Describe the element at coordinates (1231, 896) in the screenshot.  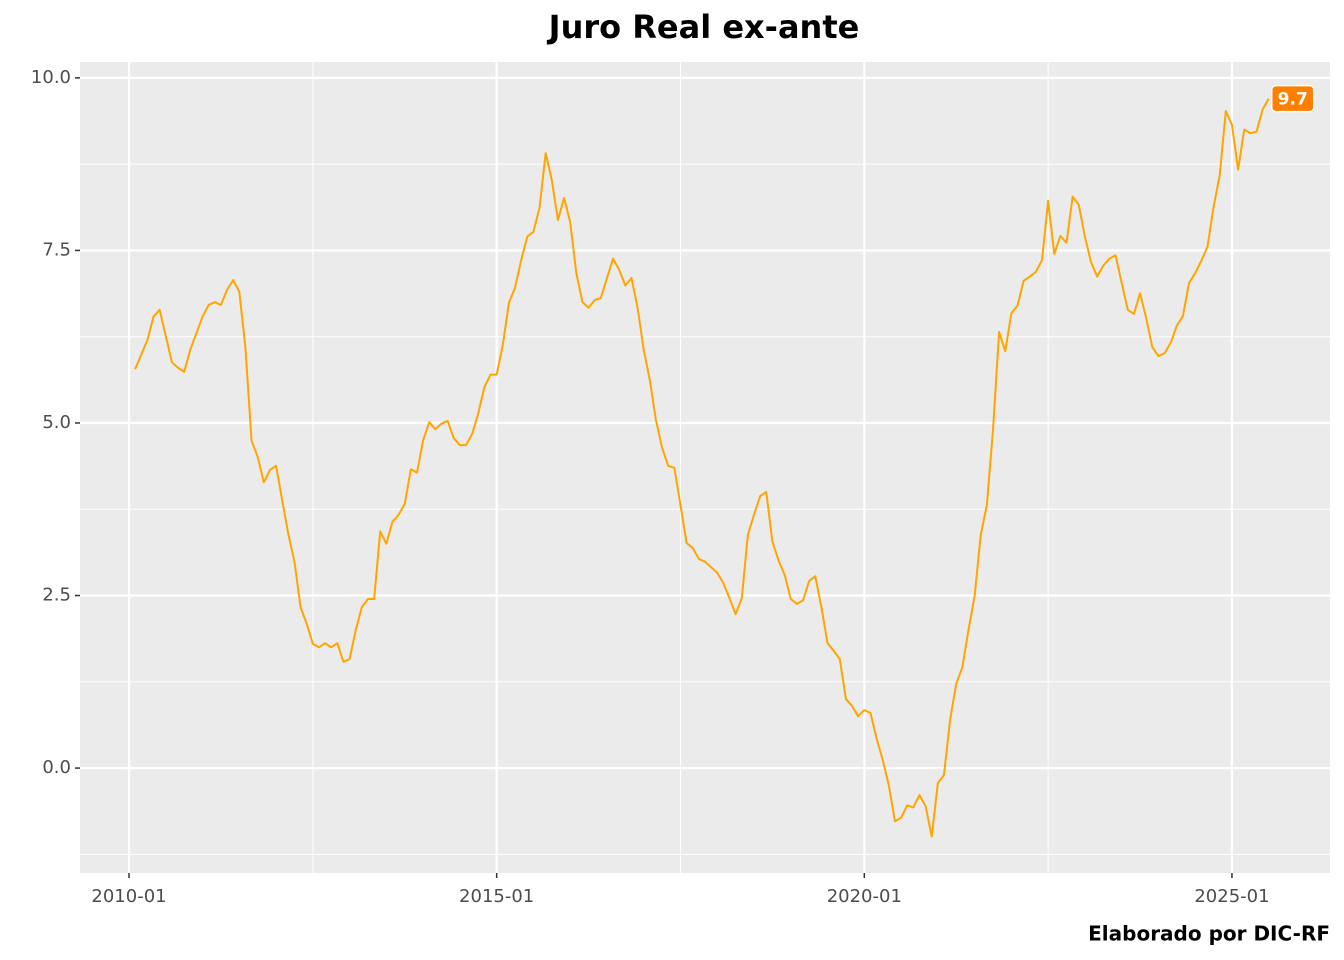
I see `x-tick-label: 2025-01` at that location.